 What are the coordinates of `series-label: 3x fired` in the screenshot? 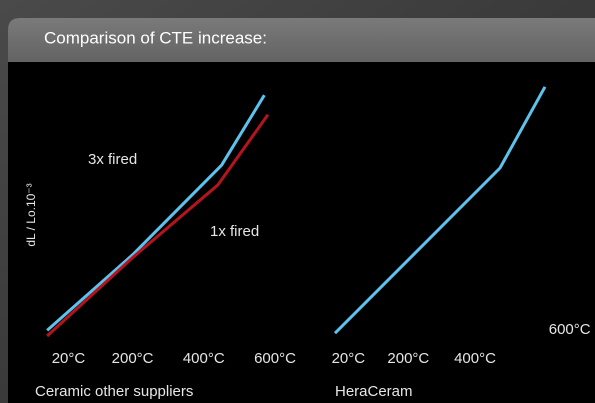 It's located at (112, 159).